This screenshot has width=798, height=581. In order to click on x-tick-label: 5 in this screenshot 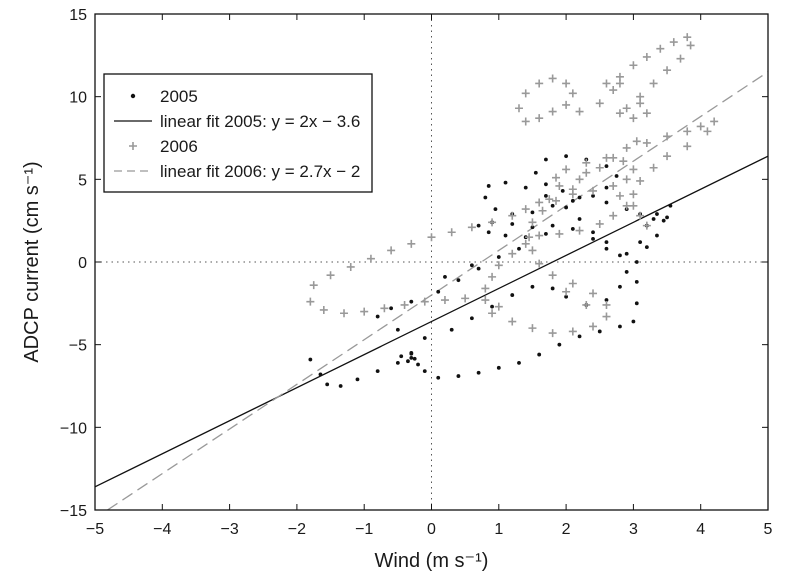, I will do `click(768, 529)`.